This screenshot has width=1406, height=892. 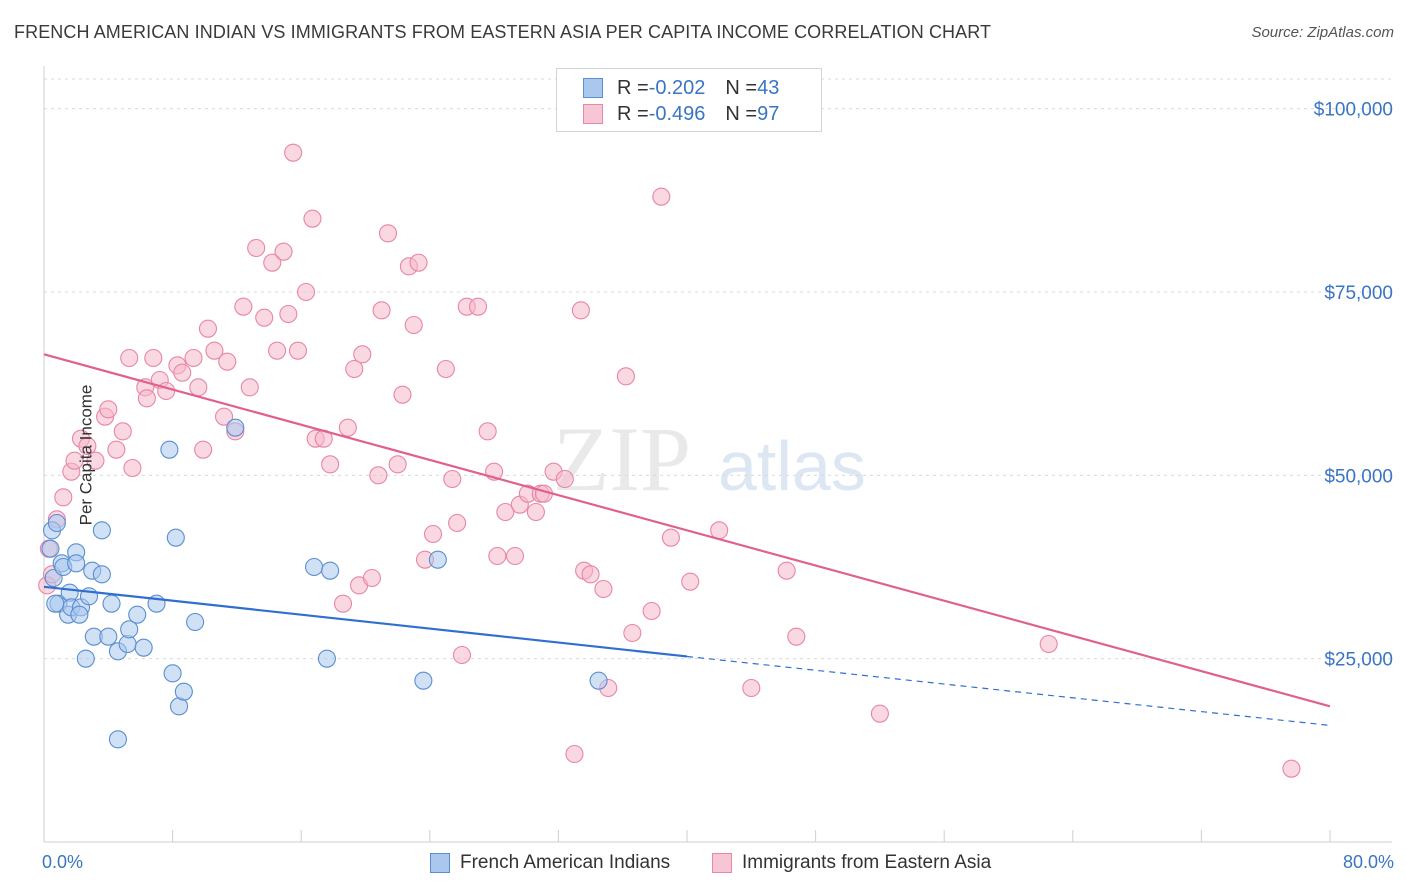 I want to click on n-value: 43, so click(x=768, y=87).